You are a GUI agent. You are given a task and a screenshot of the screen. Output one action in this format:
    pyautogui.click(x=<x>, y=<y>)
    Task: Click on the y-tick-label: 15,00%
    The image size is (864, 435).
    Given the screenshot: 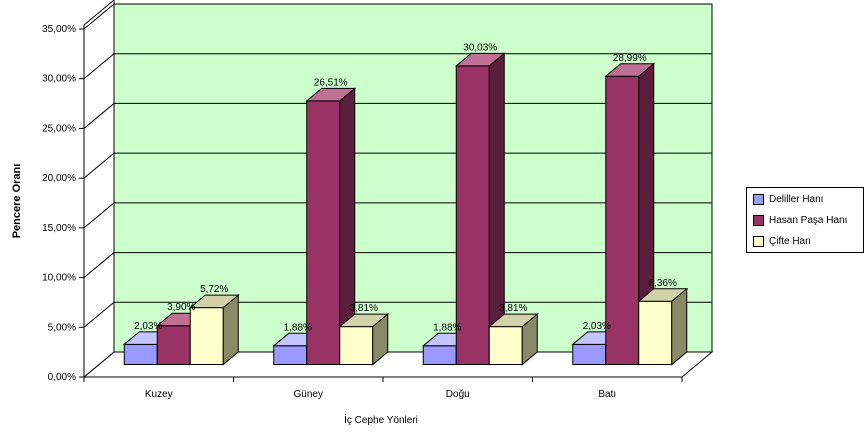 What is the action you would take?
    pyautogui.click(x=59, y=228)
    